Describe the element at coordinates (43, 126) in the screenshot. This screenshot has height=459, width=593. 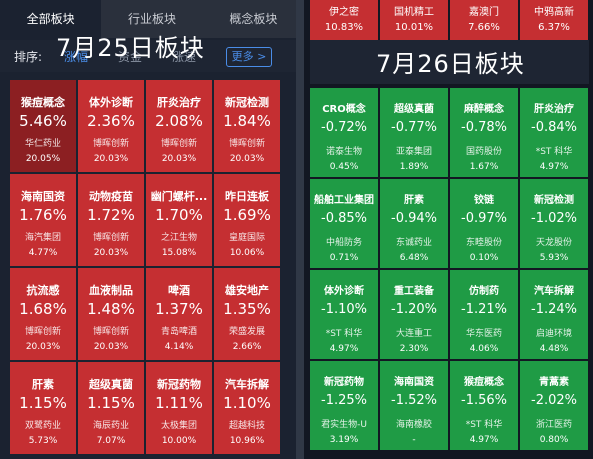
I see `sector-tile: 猴痘概念 5.46% 华仁药业 20.05%` at that location.